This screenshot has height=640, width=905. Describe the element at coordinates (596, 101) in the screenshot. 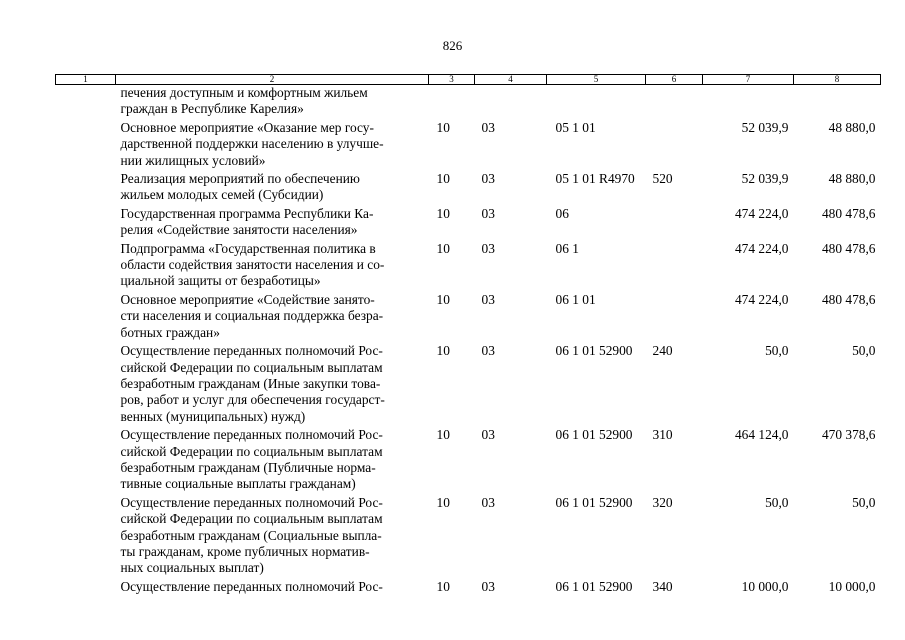

I see `cell-target-article` at that location.